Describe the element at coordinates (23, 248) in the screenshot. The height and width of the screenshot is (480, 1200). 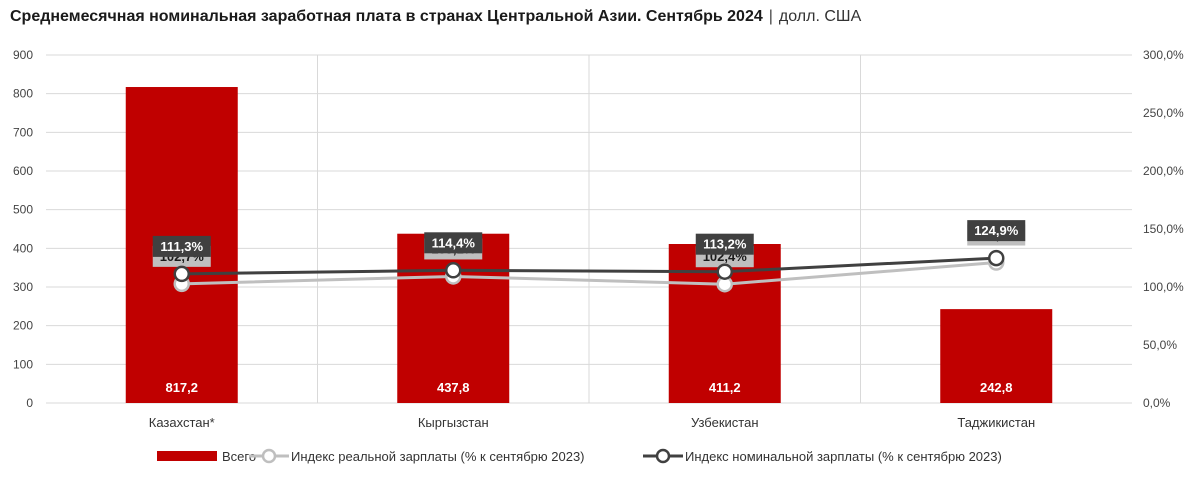
I see `left-axis-tick-label: 400` at that location.